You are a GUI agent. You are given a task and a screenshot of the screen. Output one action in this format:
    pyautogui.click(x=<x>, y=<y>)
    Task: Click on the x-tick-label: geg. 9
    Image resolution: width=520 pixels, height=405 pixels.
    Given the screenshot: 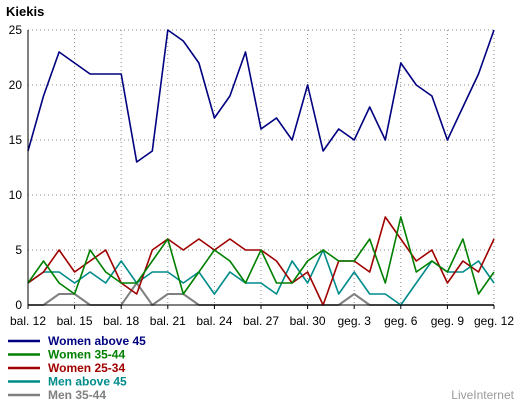 What is the action you would take?
    pyautogui.click(x=448, y=321)
    